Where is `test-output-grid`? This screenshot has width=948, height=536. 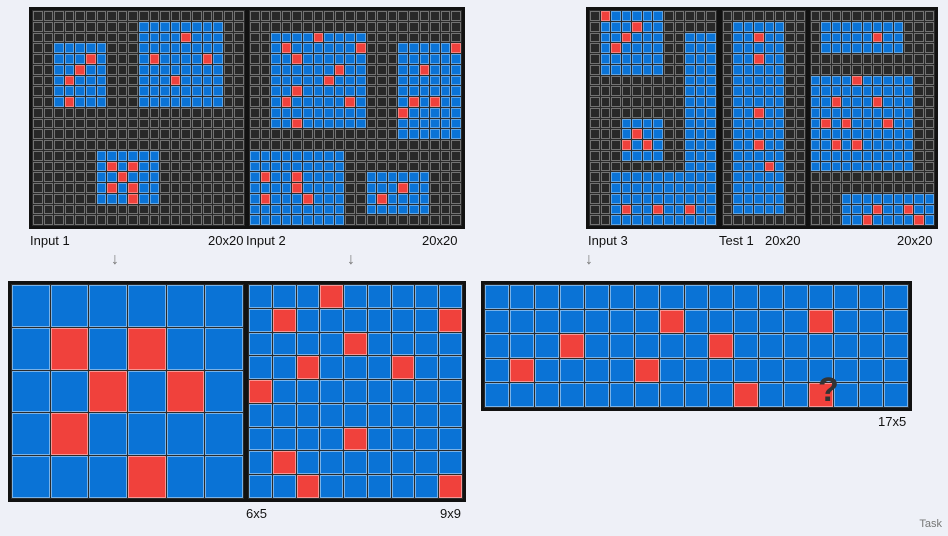
test-output-grid is located at coordinates (696, 346).